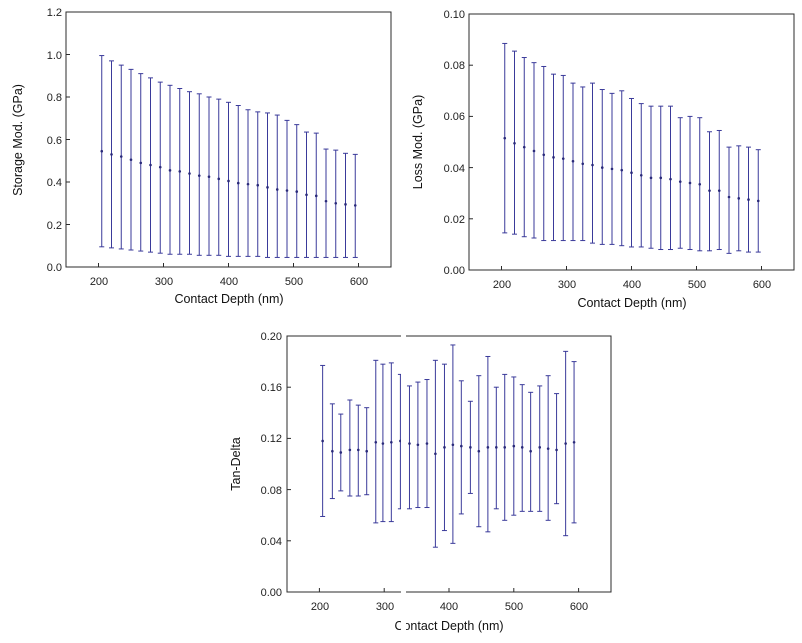 This screenshot has width=802, height=643. What do you see at coordinates (454, 220) in the screenshot?
I see `y-tick-label: 0.02` at bounding box center [454, 220].